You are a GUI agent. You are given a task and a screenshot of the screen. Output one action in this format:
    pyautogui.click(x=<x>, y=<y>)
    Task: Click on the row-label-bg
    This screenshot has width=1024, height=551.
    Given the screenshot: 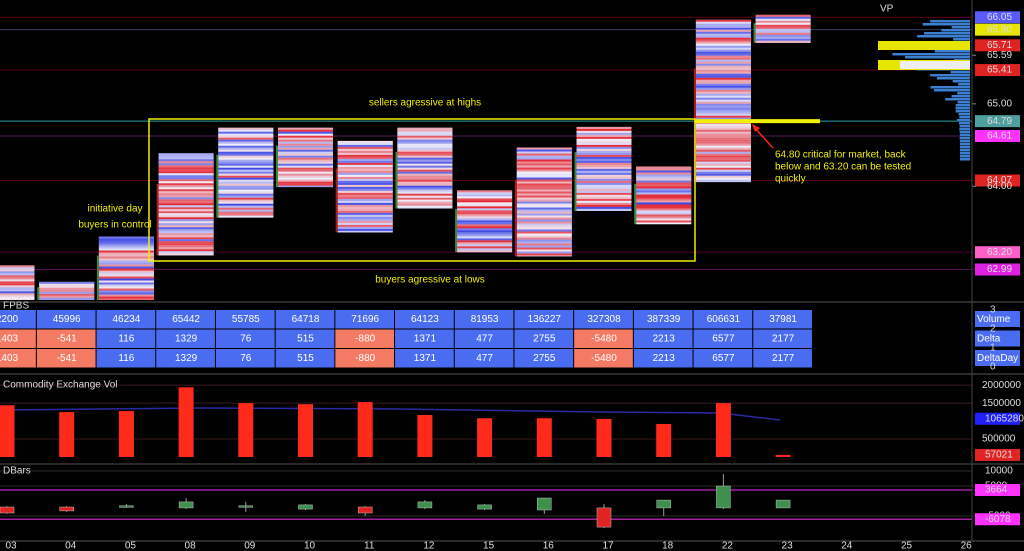 What is the action you would take?
    pyautogui.click(x=997, y=319)
    